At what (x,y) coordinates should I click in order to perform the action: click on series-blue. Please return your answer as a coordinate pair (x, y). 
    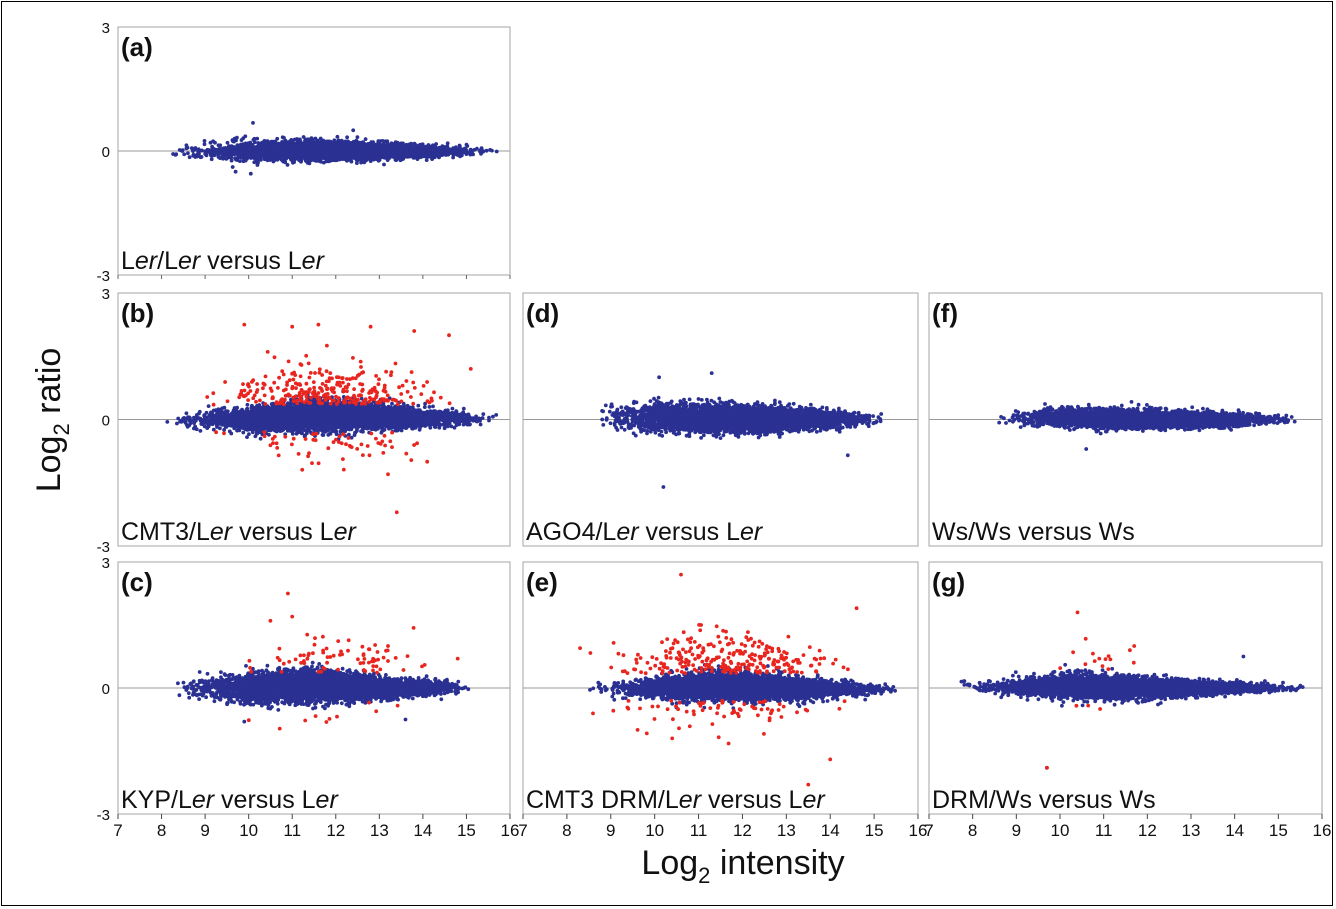
    Looking at the image, I should click on (335, 148).